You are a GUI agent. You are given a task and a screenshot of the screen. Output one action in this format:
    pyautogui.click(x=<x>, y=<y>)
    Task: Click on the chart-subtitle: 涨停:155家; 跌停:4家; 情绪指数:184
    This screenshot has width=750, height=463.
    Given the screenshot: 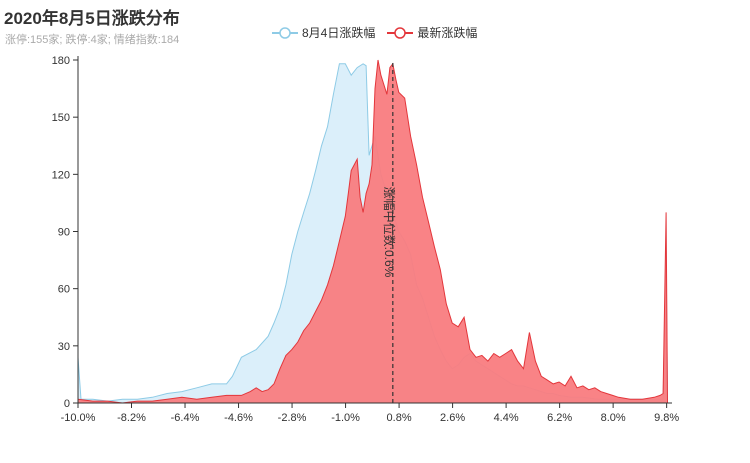 What is the action you would take?
    pyautogui.click(x=92, y=40)
    